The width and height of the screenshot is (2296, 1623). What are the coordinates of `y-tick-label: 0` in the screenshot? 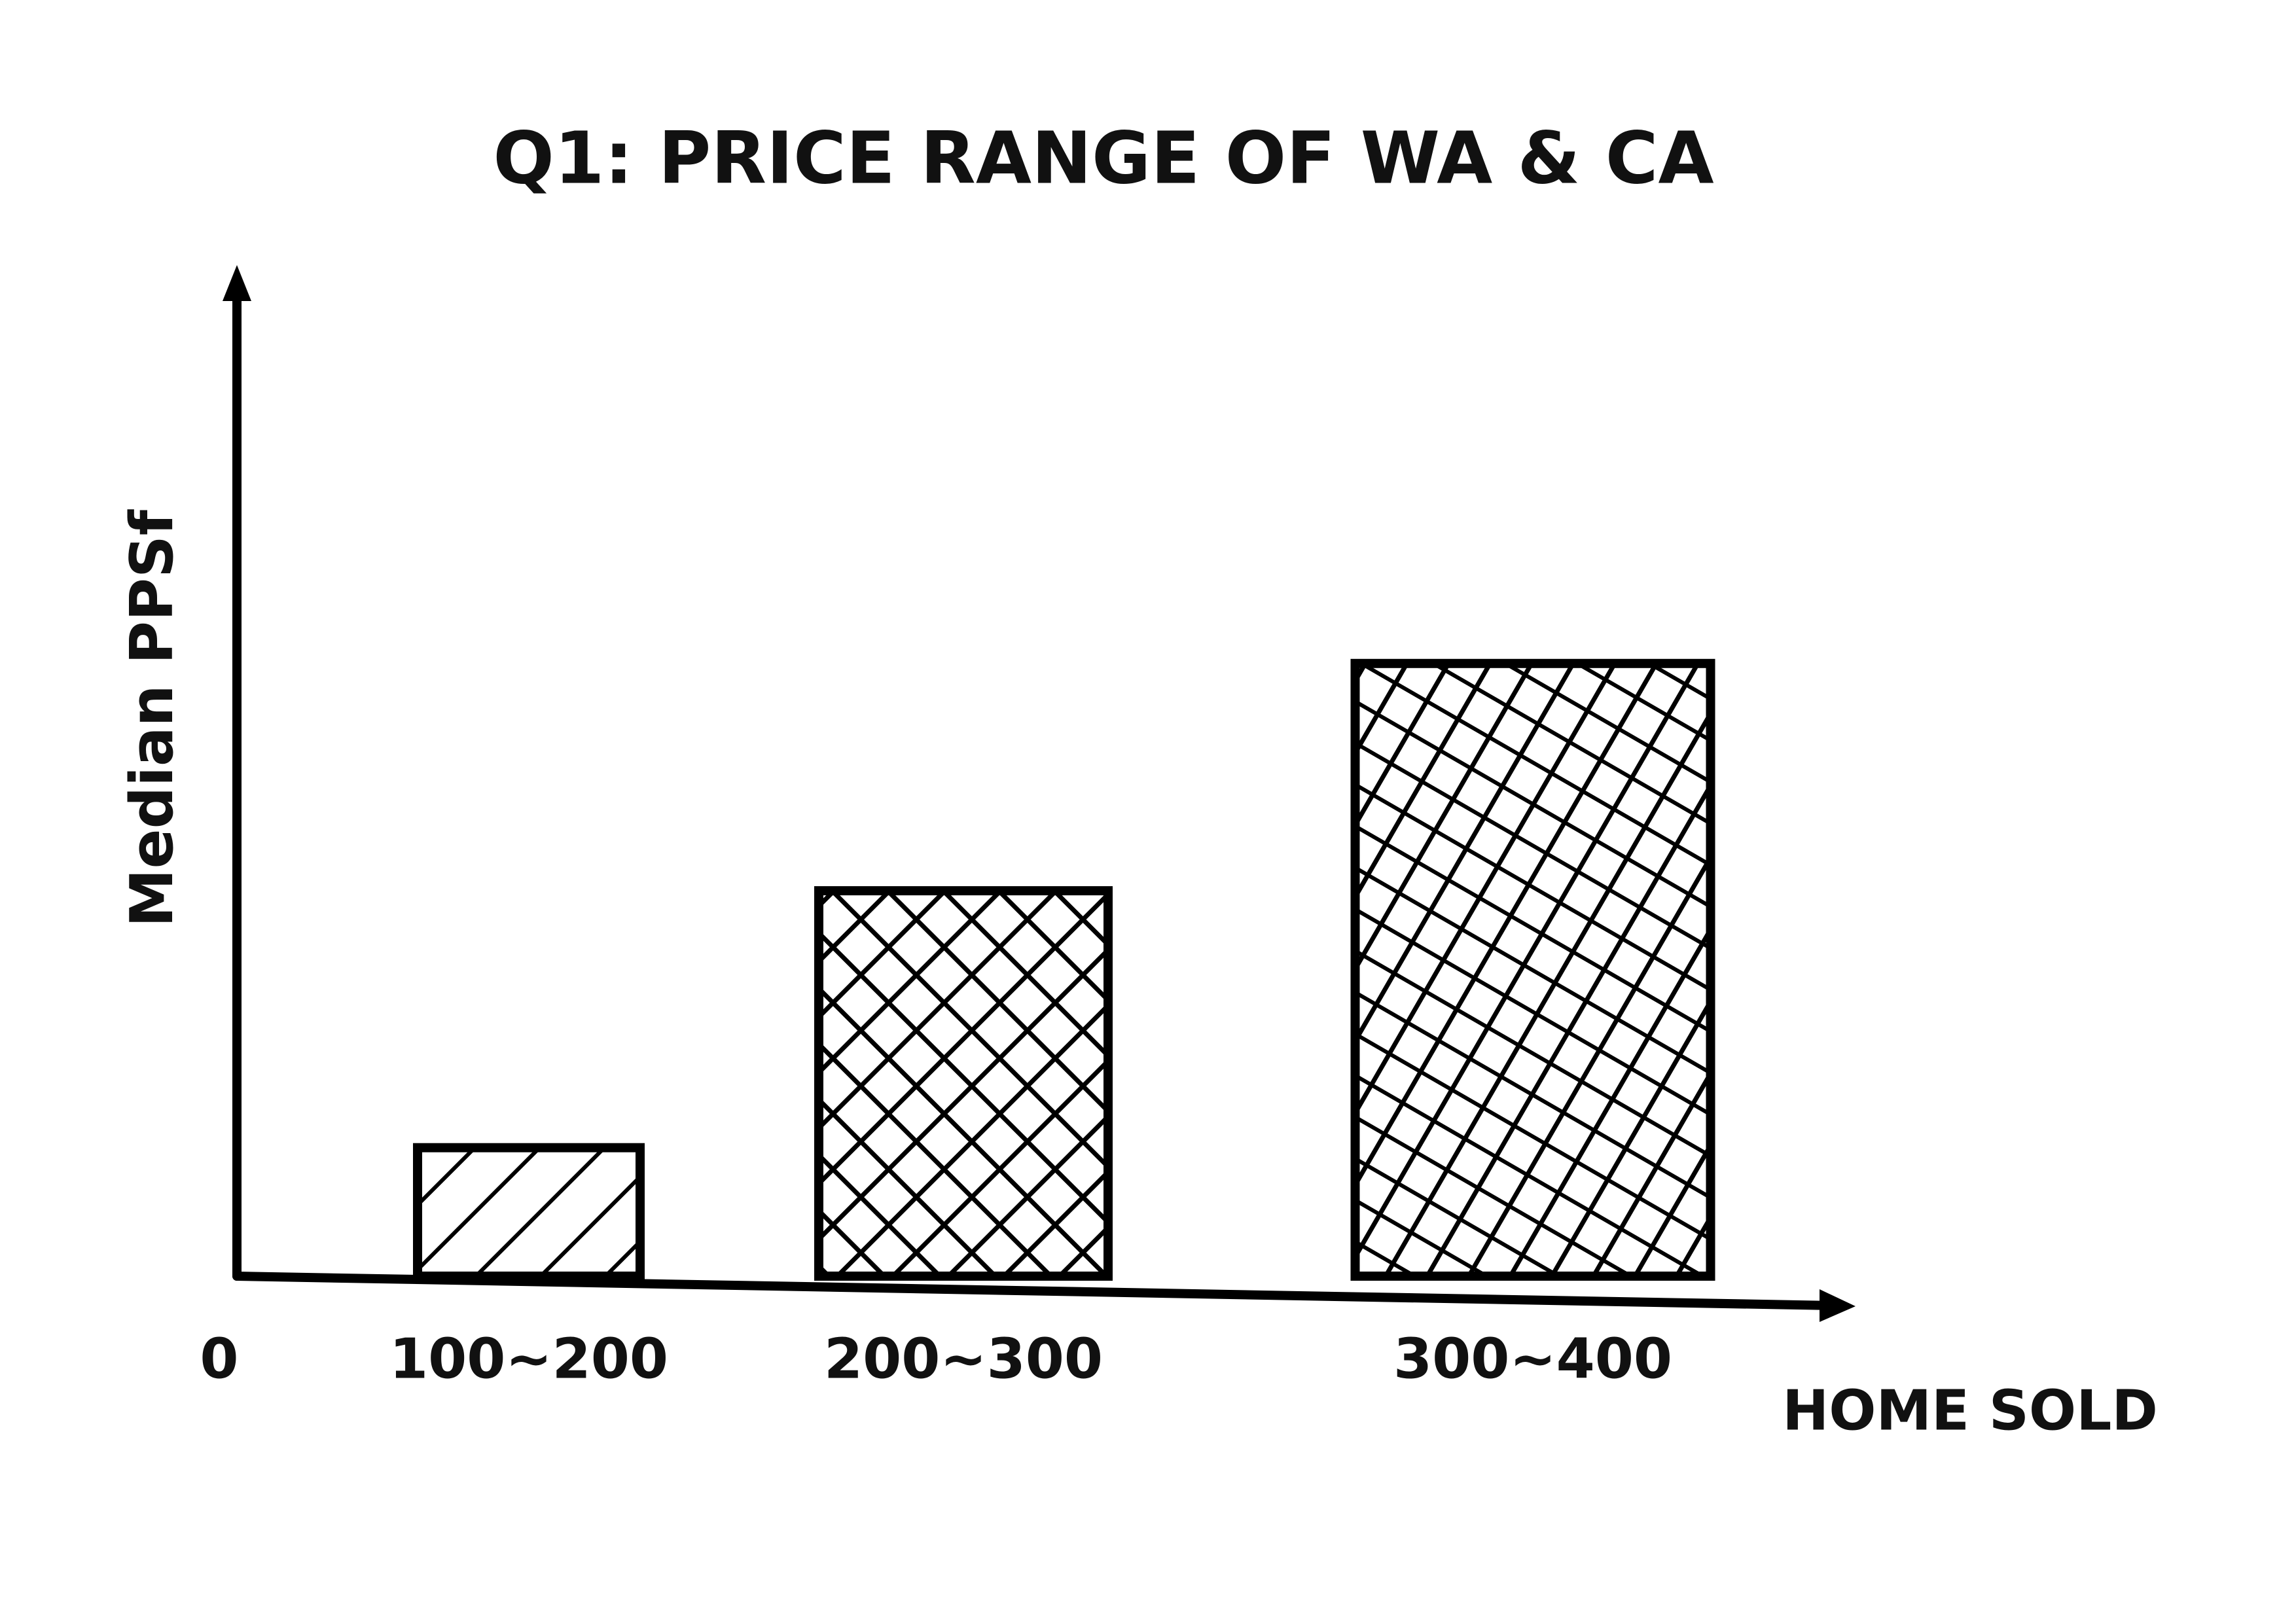 It's located at (219, 1359).